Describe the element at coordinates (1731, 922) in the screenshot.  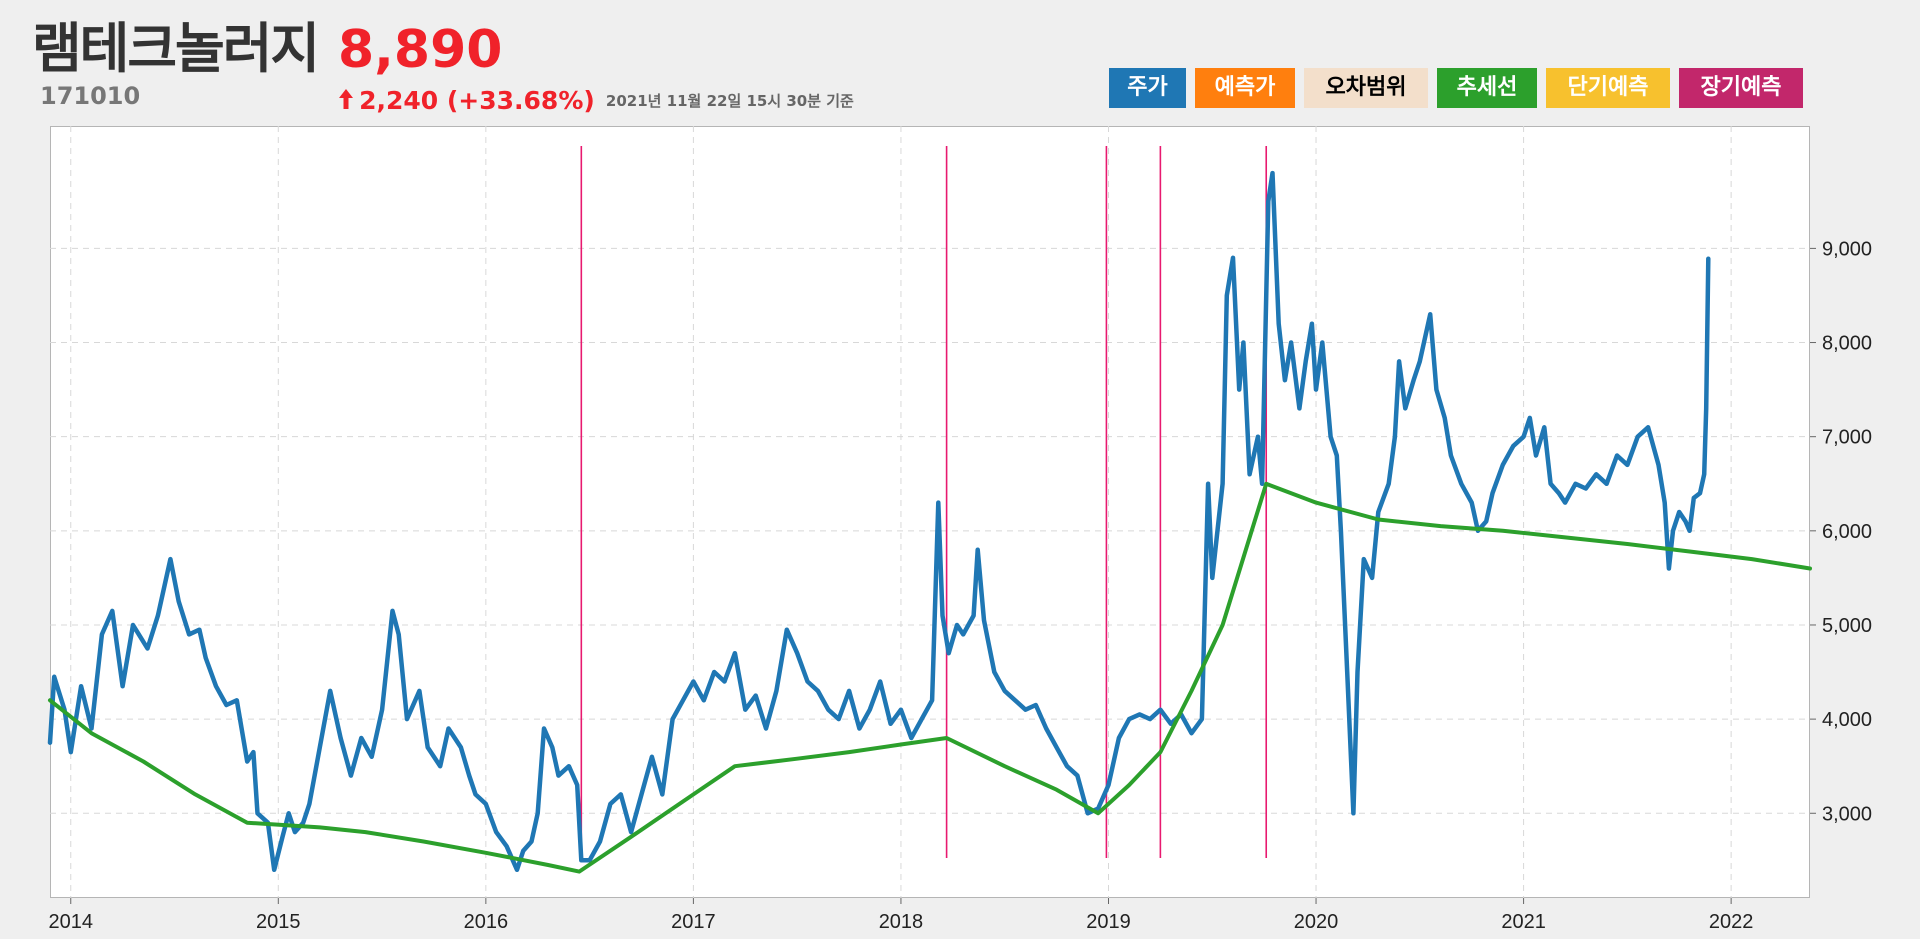
I see `x-tick-label: 2022` at that location.